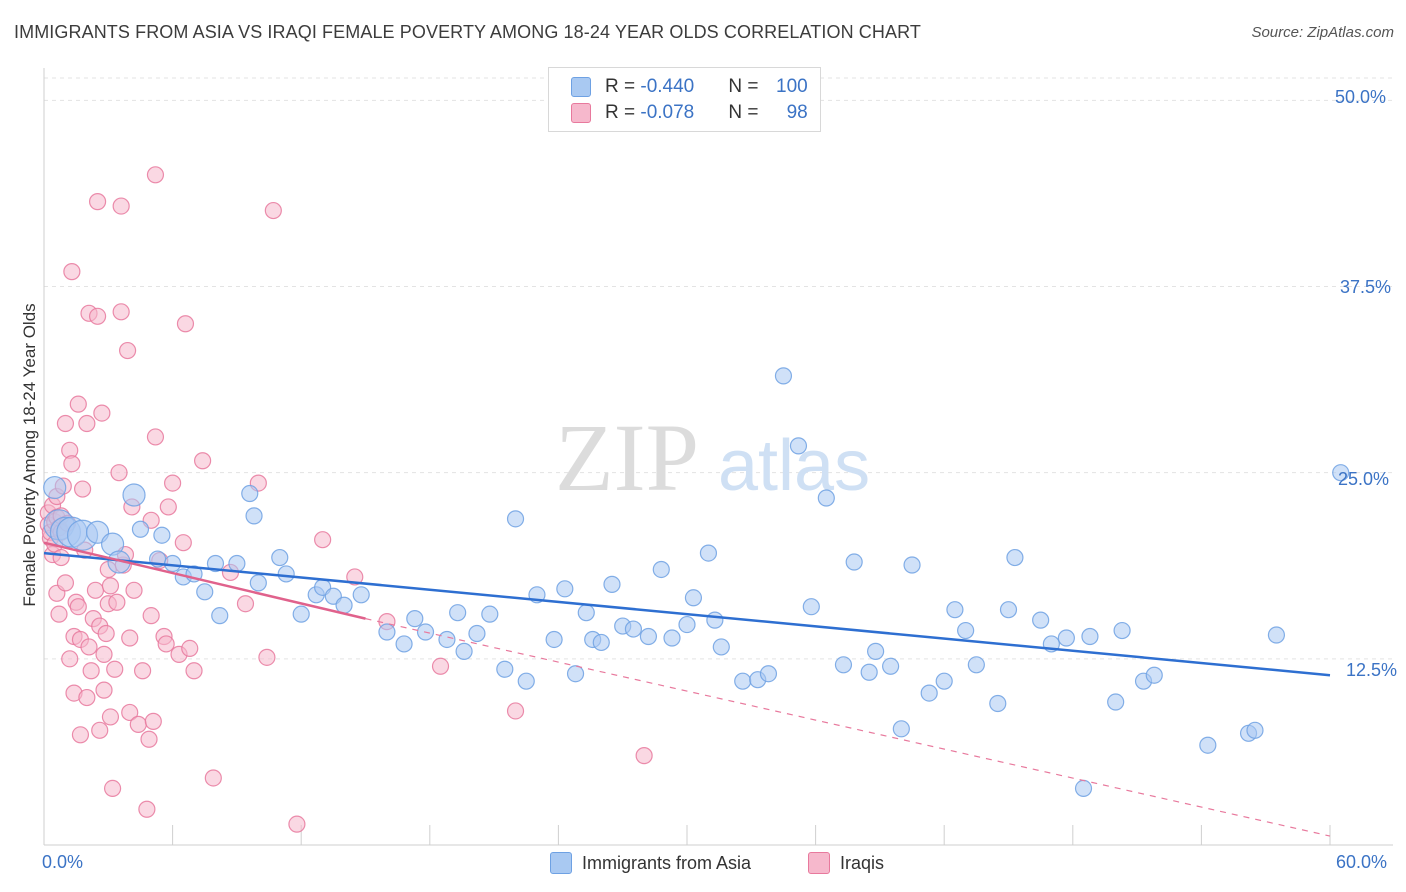 The height and width of the screenshot is (892, 1406). Describe the element at coordinates (204, 580) in the screenshot. I see `trend-line-iraqis` at that location.